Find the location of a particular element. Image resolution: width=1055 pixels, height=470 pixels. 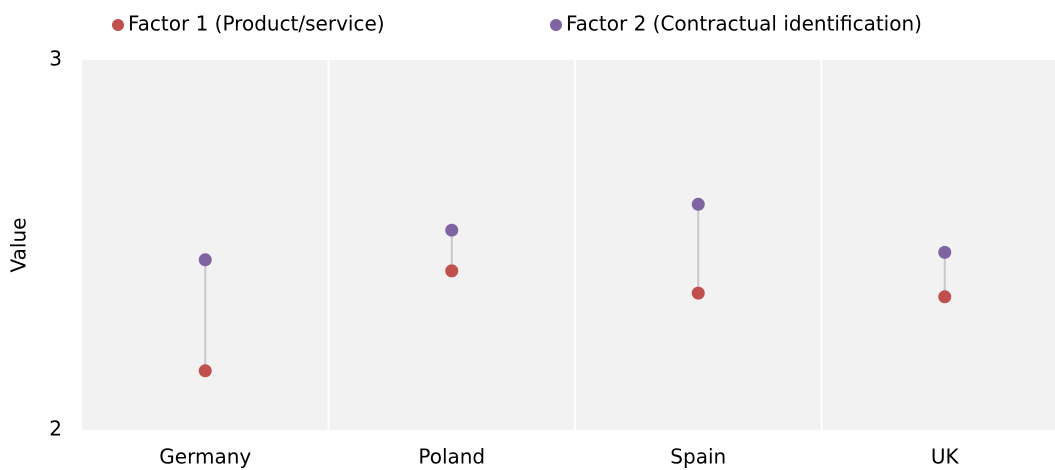

x-tick-label: Poland is located at coordinates (451, 457).